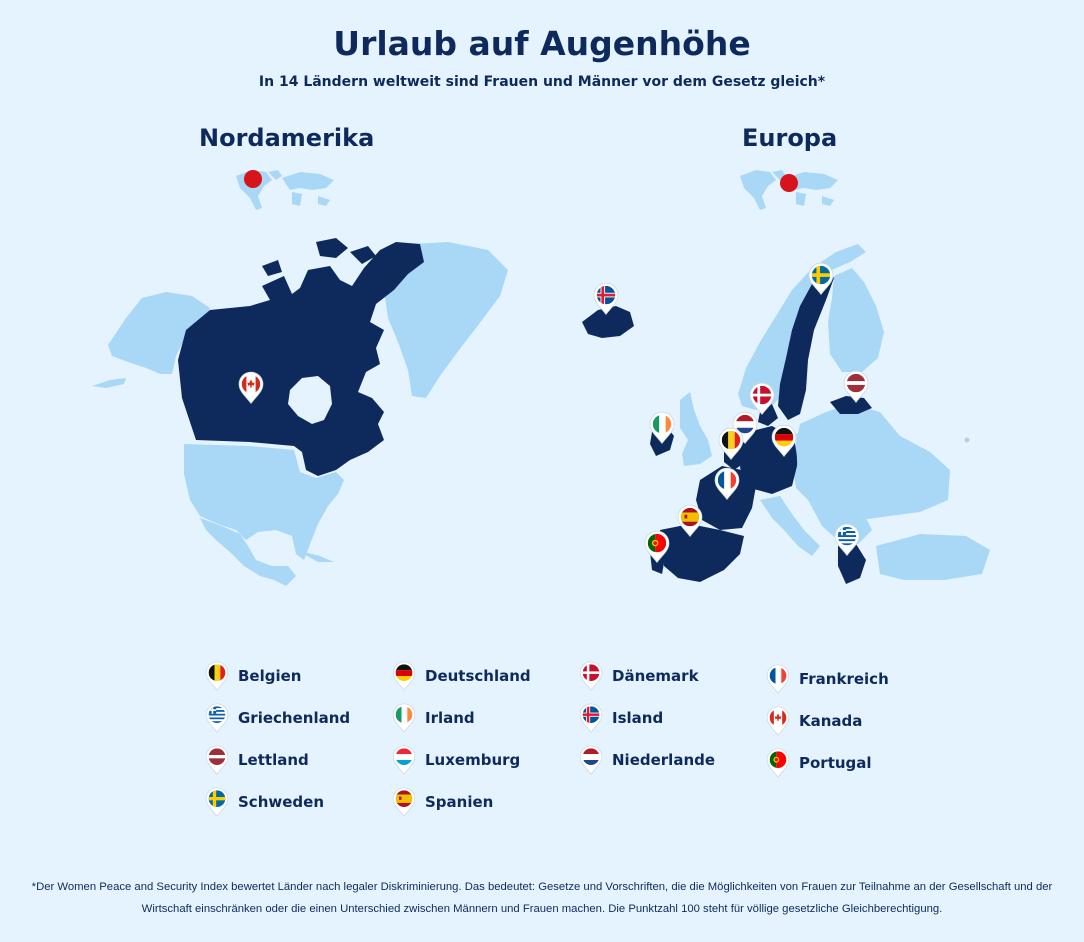  I want to click on germany-flag-icon, so click(404, 676).